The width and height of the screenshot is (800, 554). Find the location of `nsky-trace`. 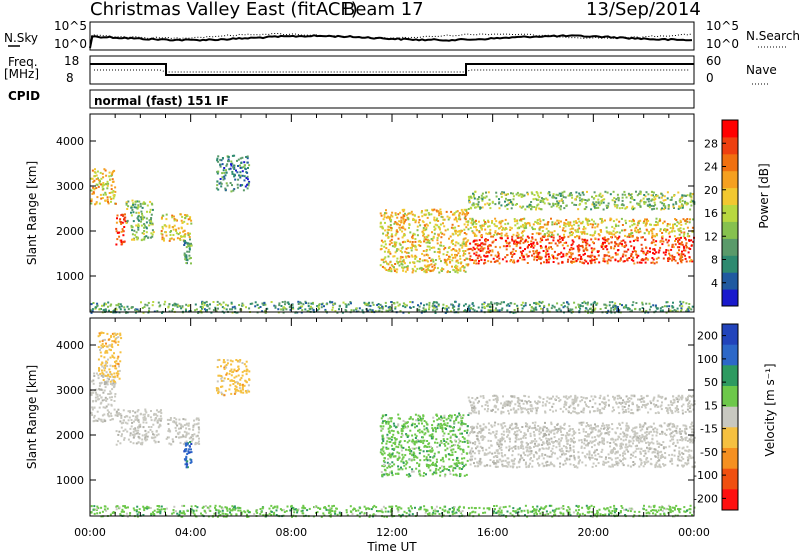

nsky-trace is located at coordinates (391, 41).